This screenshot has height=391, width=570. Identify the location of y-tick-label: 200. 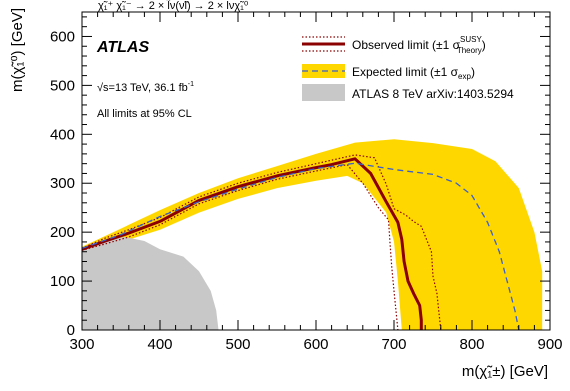
(62, 232).